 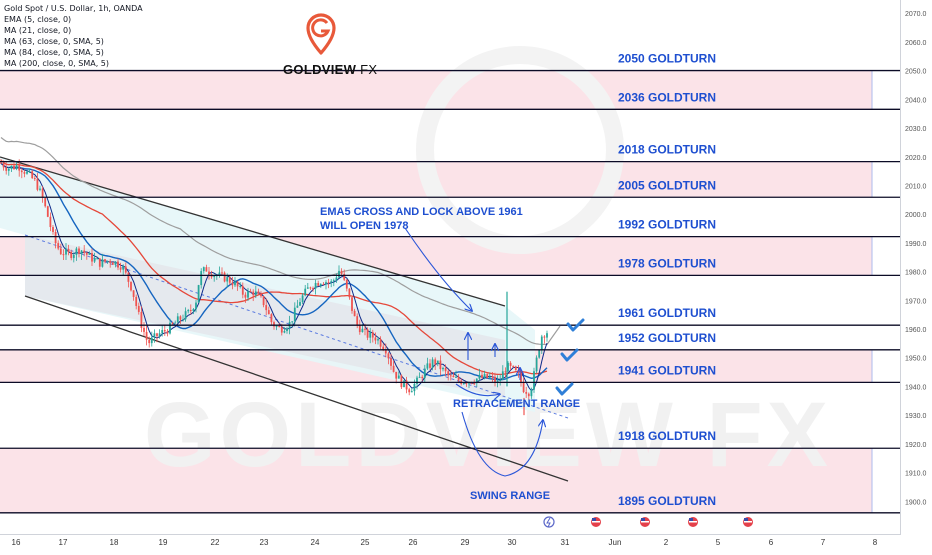 What do you see at coordinates (73, 8) in the screenshot?
I see `legend-title: Gold Spot / U.S. Dollar, 1h, OANDA` at bounding box center [73, 8].